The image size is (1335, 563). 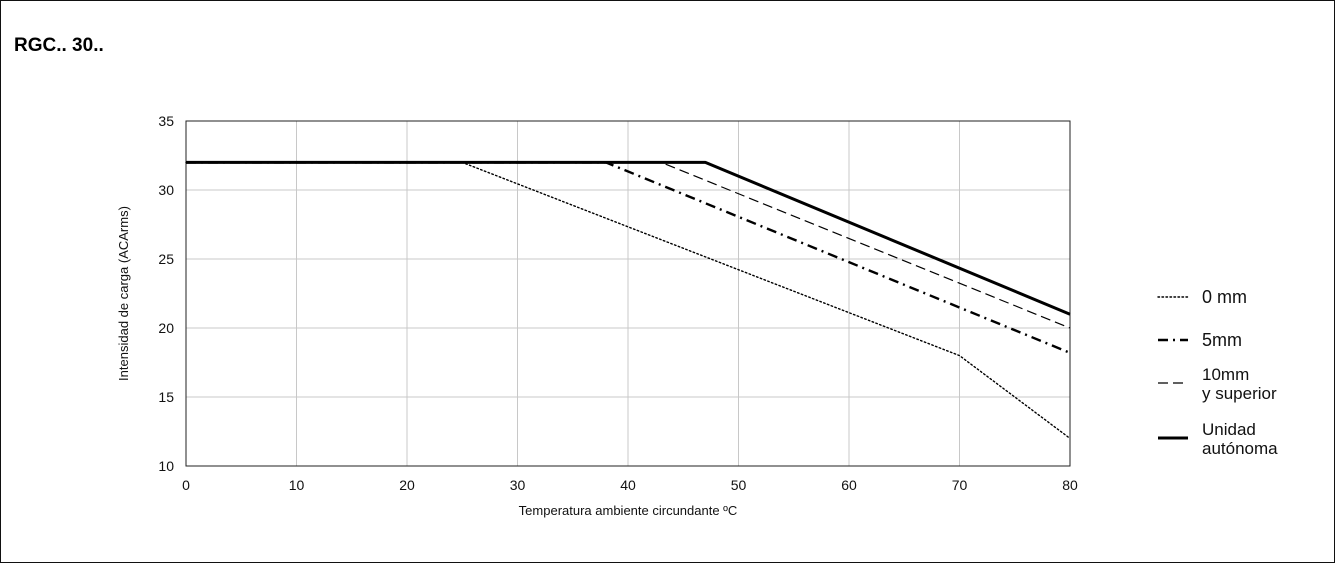 What do you see at coordinates (1239, 393) in the screenshot?
I see `legend-label-2: y superior` at bounding box center [1239, 393].